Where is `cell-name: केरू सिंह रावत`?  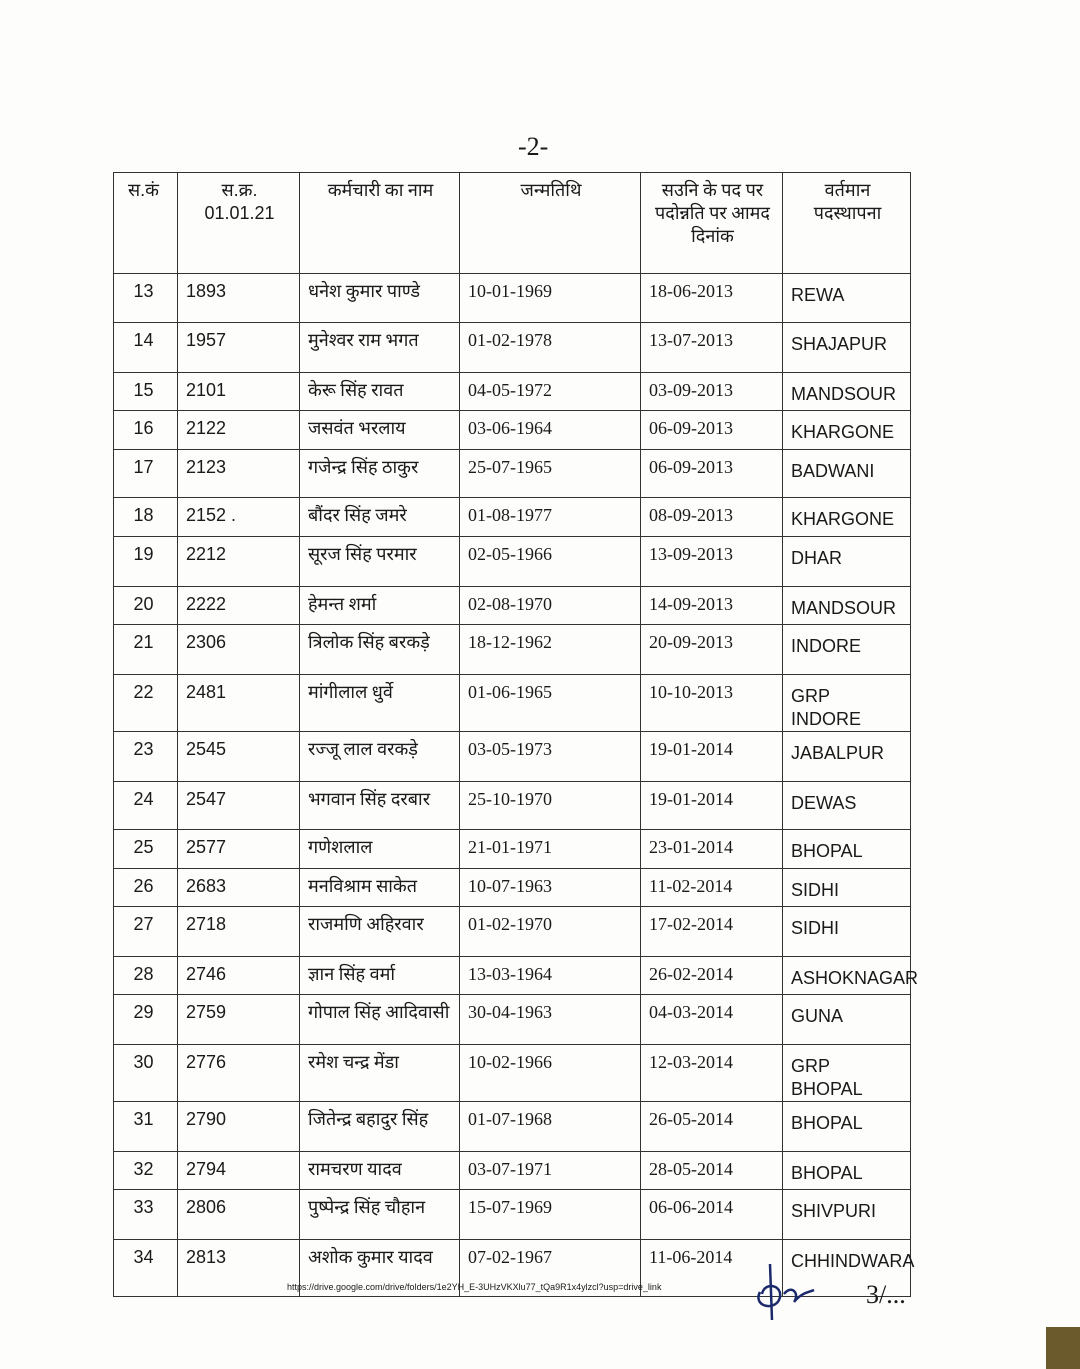 cell-name: केरू सिंह रावत is located at coordinates (379, 391).